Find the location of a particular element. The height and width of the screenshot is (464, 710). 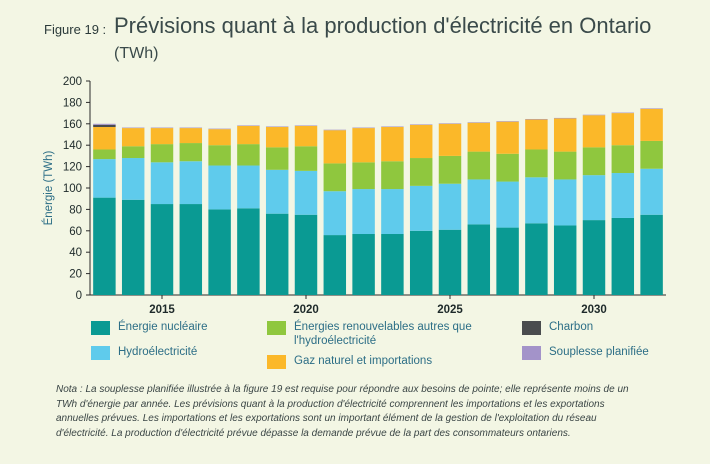

bar-segment-gas_imports-2021 is located at coordinates (335, 147).